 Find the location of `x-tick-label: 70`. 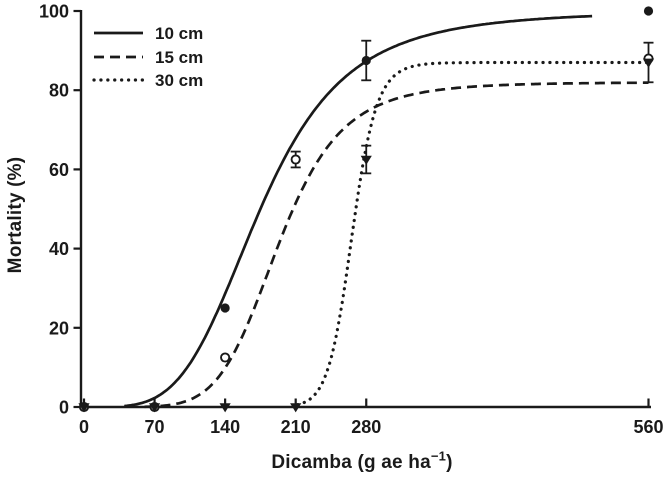

x-tick-label: 70 is located at coordinates (155, 427).